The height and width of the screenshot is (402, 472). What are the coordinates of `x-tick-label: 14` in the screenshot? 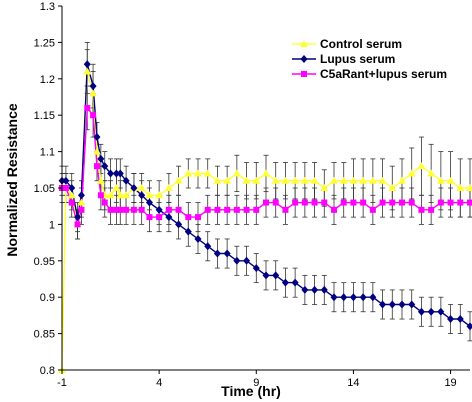 It's located at (353, 383).